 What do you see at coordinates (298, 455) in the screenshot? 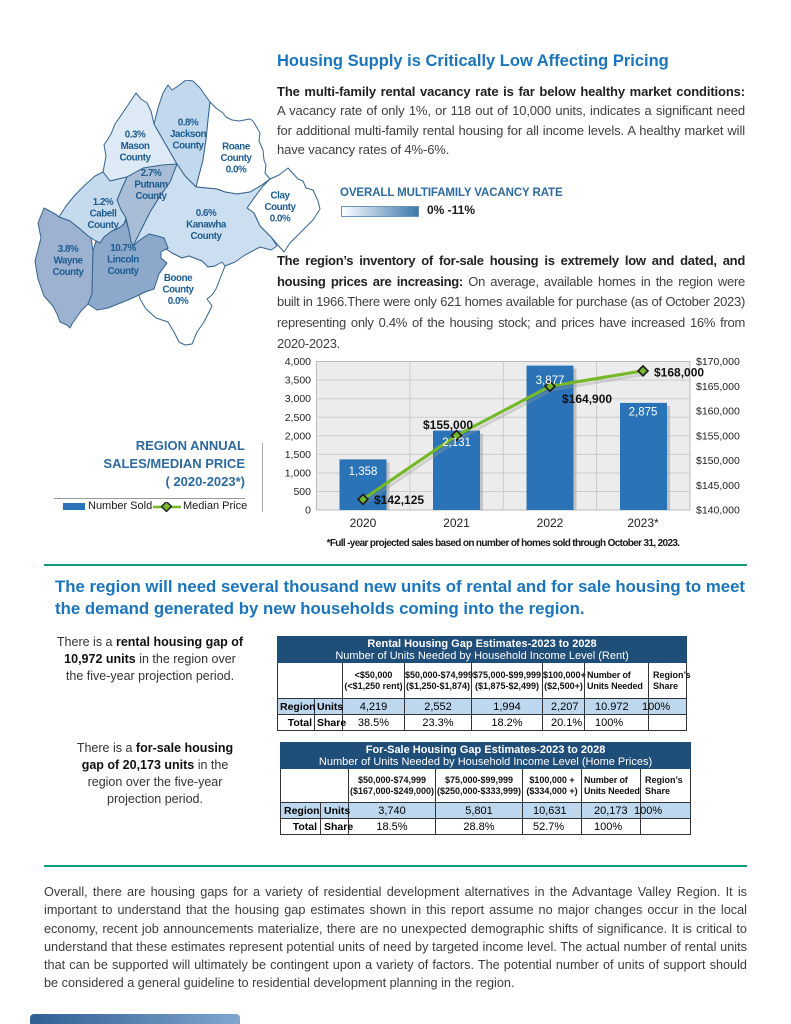
I see `svg-text: 1,500` at bounding box center [298, 455].